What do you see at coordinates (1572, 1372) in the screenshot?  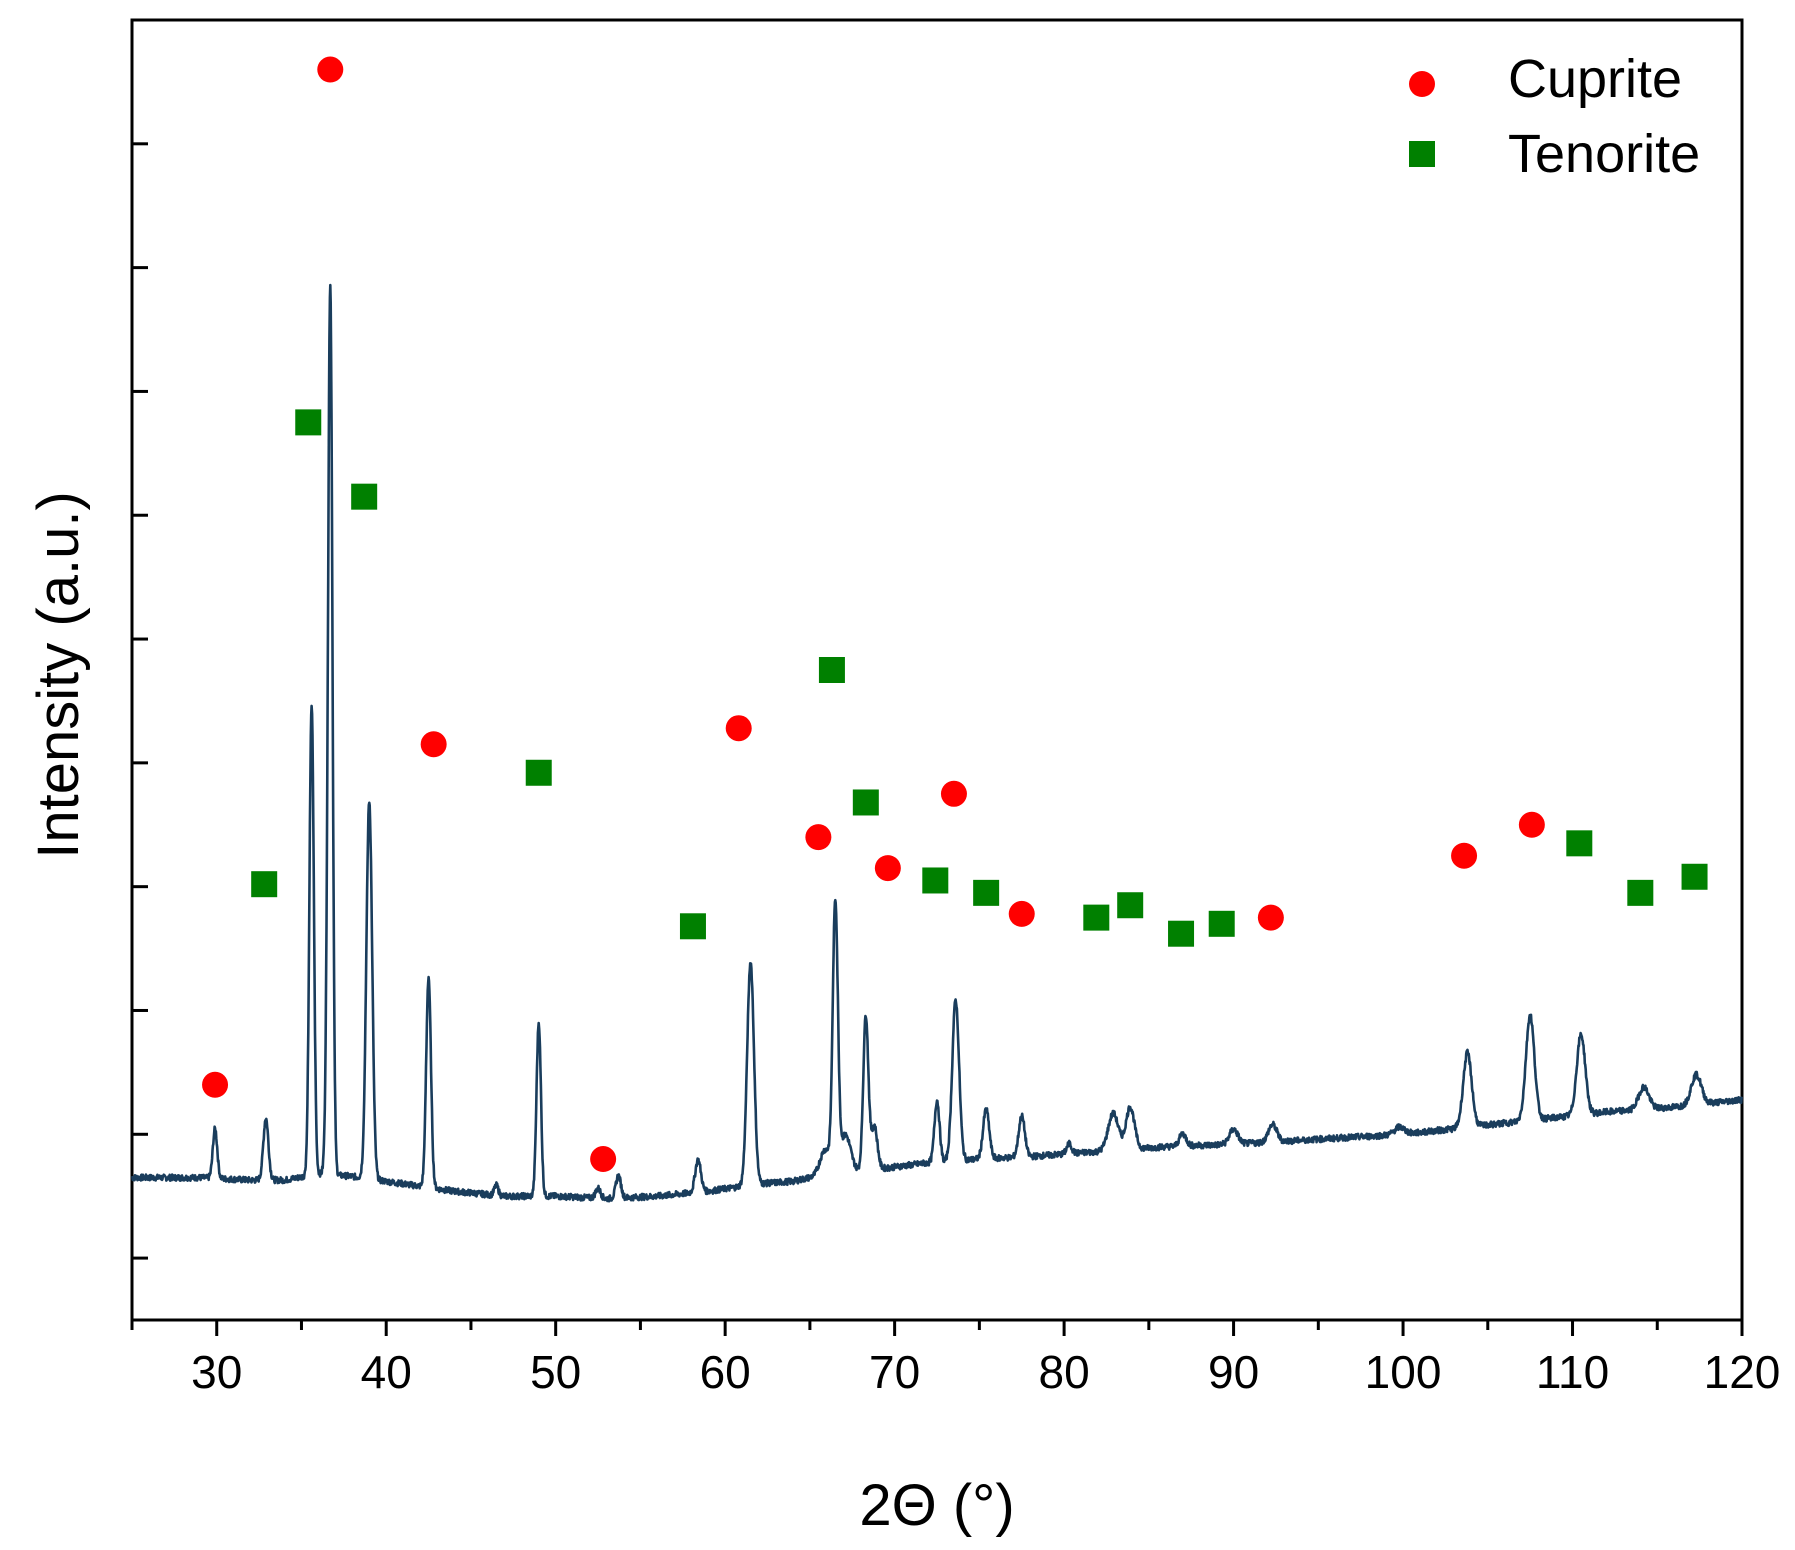 I see `x-tick-label: 110` at bounding box center [1572, 1372].